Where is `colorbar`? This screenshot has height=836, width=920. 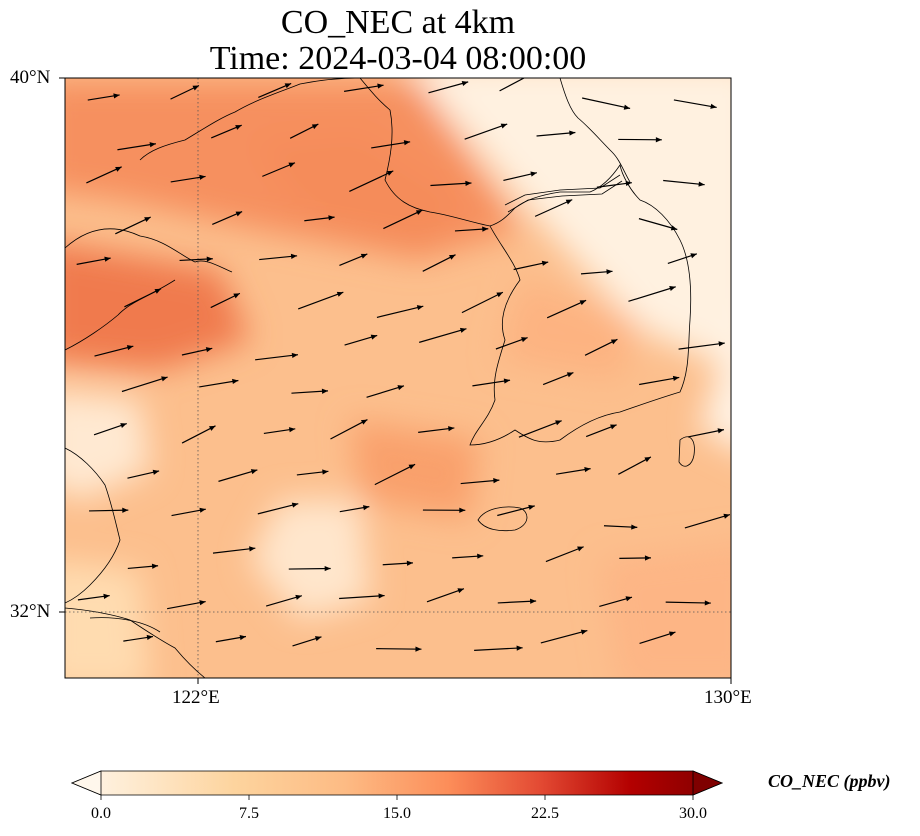 colorbar is located at coordinates (397, 785).